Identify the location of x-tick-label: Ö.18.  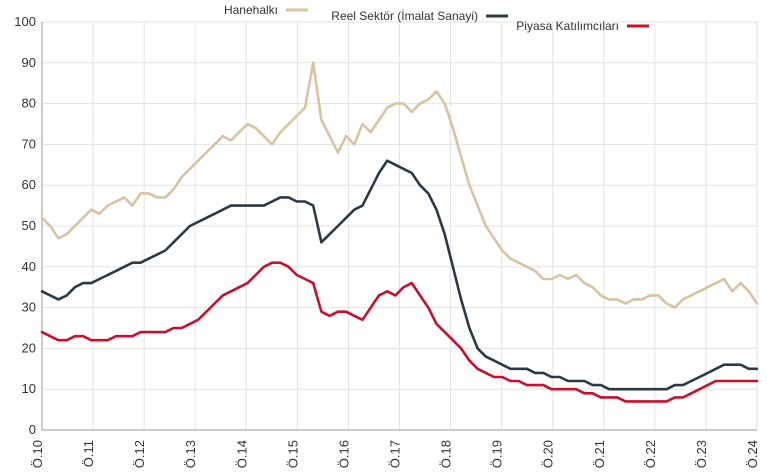
(446, 454).